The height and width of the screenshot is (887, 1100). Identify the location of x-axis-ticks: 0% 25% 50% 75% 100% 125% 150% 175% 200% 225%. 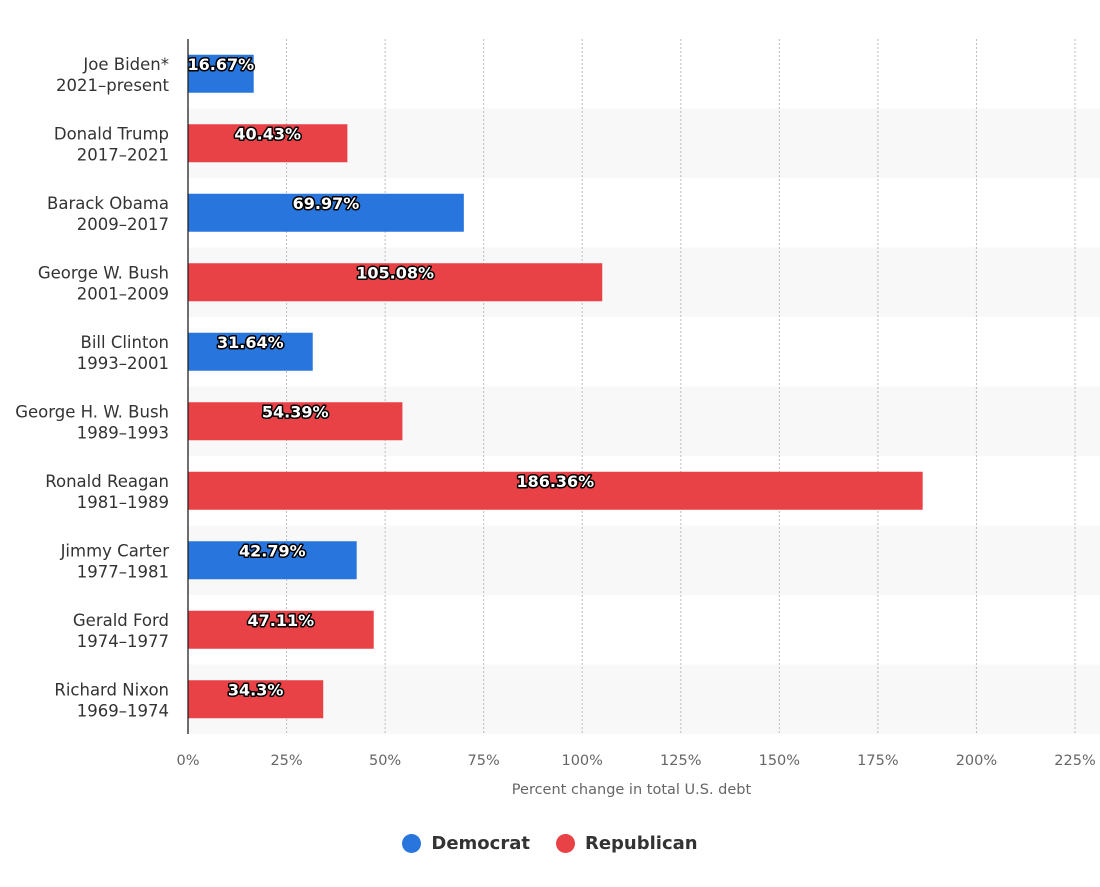
(635, 761).